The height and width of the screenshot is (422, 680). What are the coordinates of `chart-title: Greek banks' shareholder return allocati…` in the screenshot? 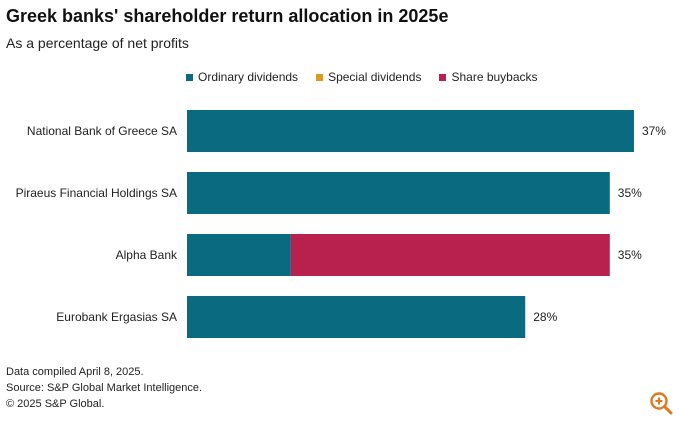 It's located at (227, 16).